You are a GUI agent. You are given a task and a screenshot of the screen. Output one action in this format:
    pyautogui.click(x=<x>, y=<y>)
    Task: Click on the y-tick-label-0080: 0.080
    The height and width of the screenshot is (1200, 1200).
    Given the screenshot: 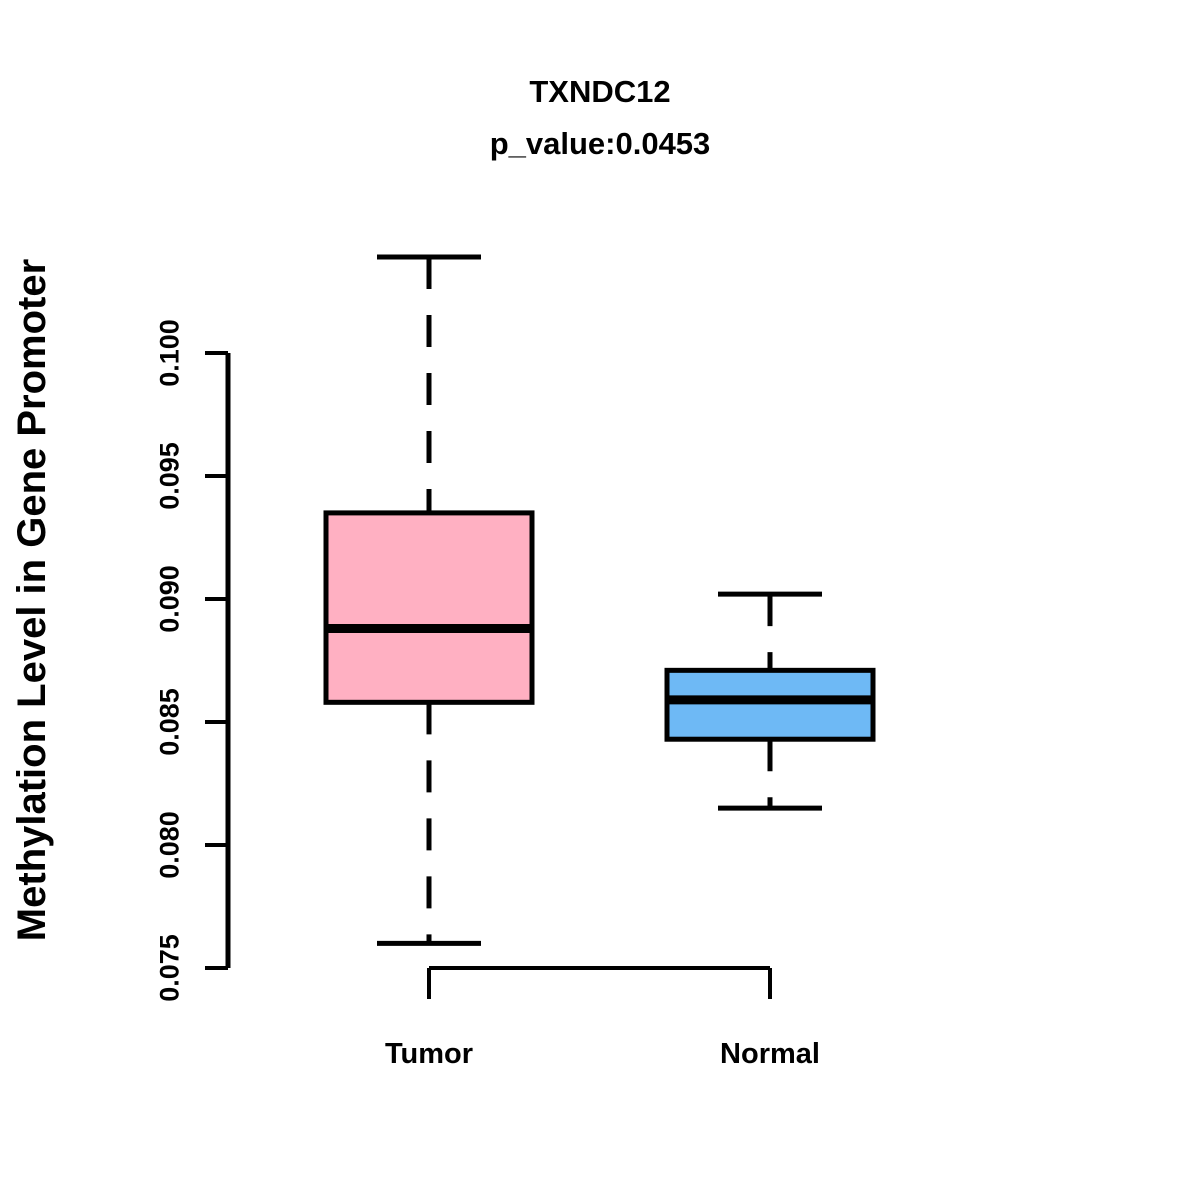 What is the action you would take?
    pyautogui.click(x=169, y=845)
    